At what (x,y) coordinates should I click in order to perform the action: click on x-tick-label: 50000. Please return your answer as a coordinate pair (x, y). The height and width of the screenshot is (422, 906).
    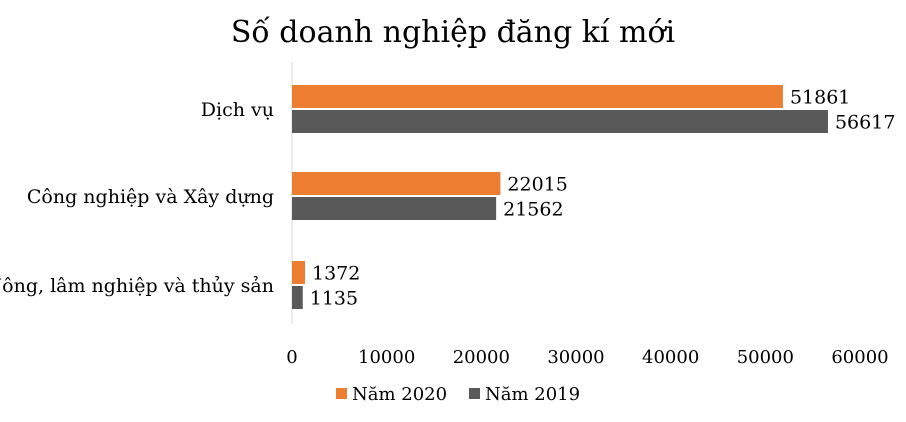
    Looking at the image, I should click on (765, 357).